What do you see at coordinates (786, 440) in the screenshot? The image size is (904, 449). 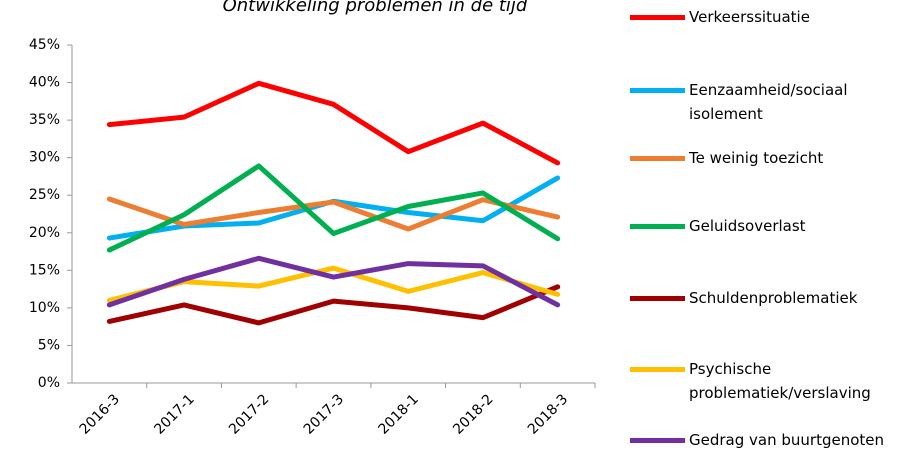 I see `legend-label: Gedrag van buurtgenoten` at bounding box center [786, 440].